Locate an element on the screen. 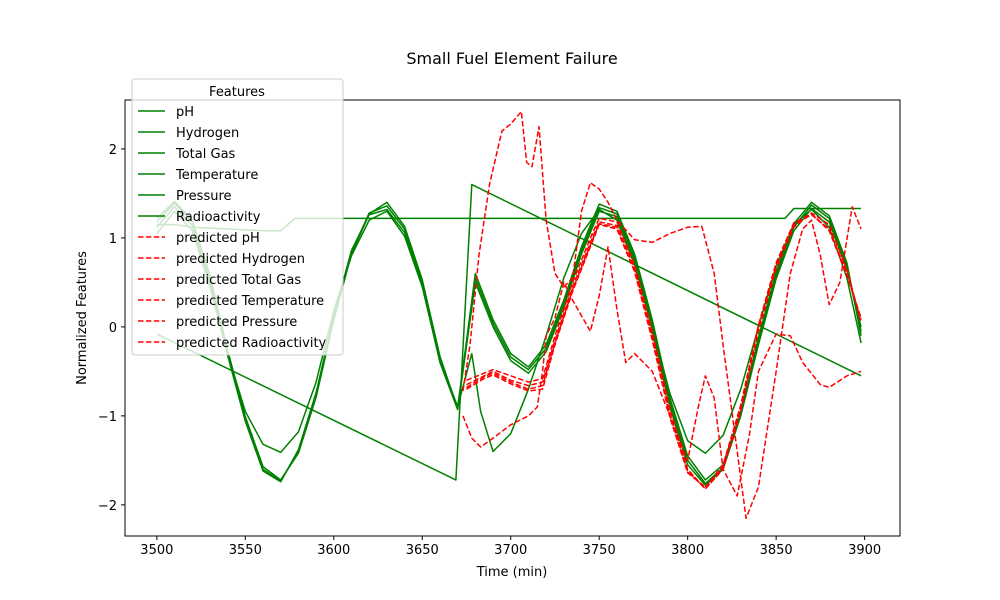 The image size is (1000, 600). x-tick-label: 3800 is located at coordinates (687, 550).